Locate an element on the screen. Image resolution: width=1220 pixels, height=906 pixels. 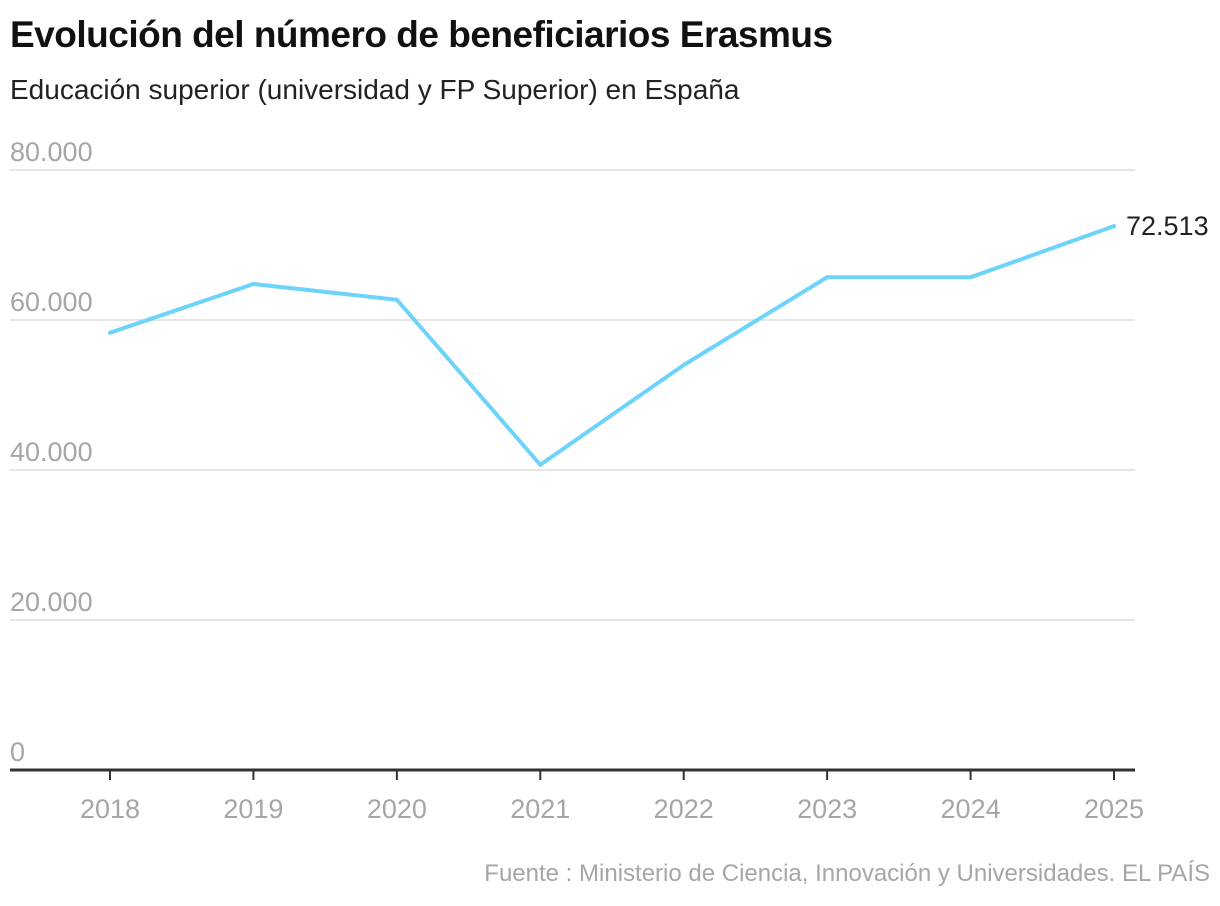
x-tick-label: 2018 is located at coordinates (110, 809).